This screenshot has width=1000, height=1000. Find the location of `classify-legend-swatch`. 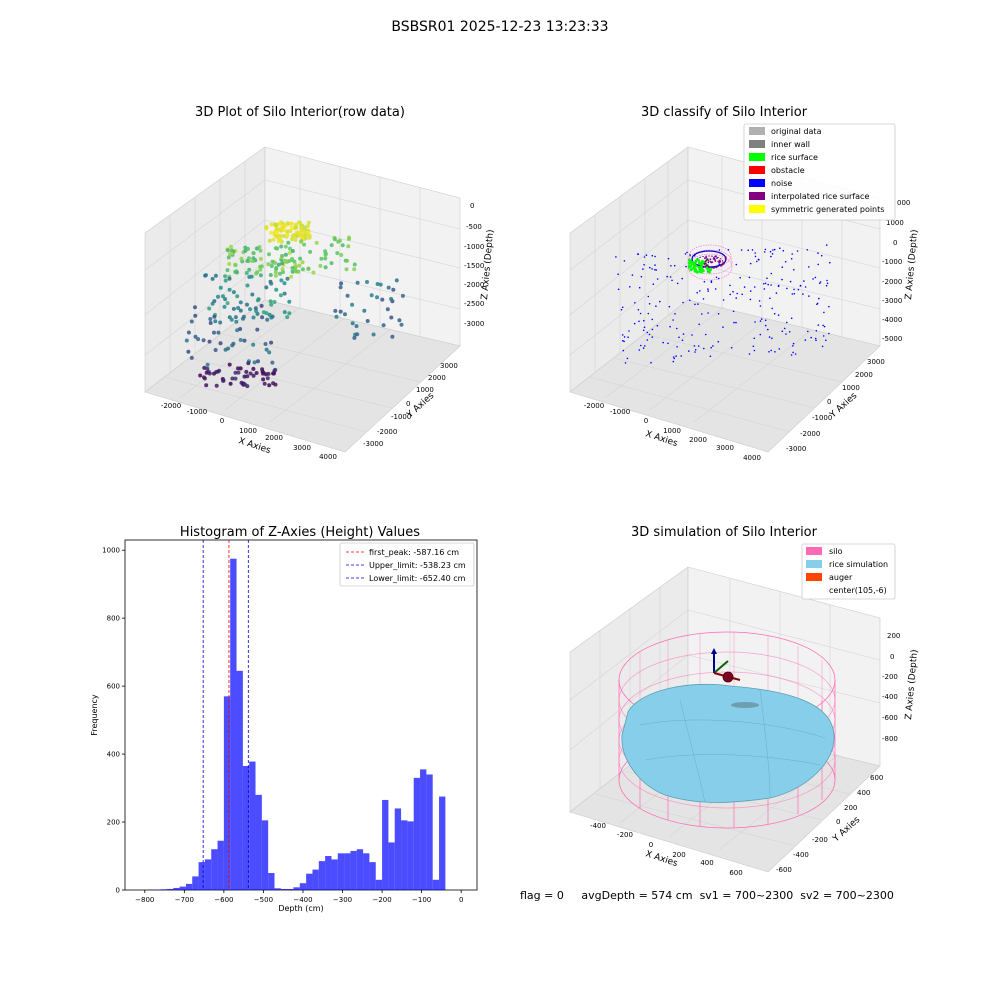

classify-legend-swatch is located at coordinates (757, 183).